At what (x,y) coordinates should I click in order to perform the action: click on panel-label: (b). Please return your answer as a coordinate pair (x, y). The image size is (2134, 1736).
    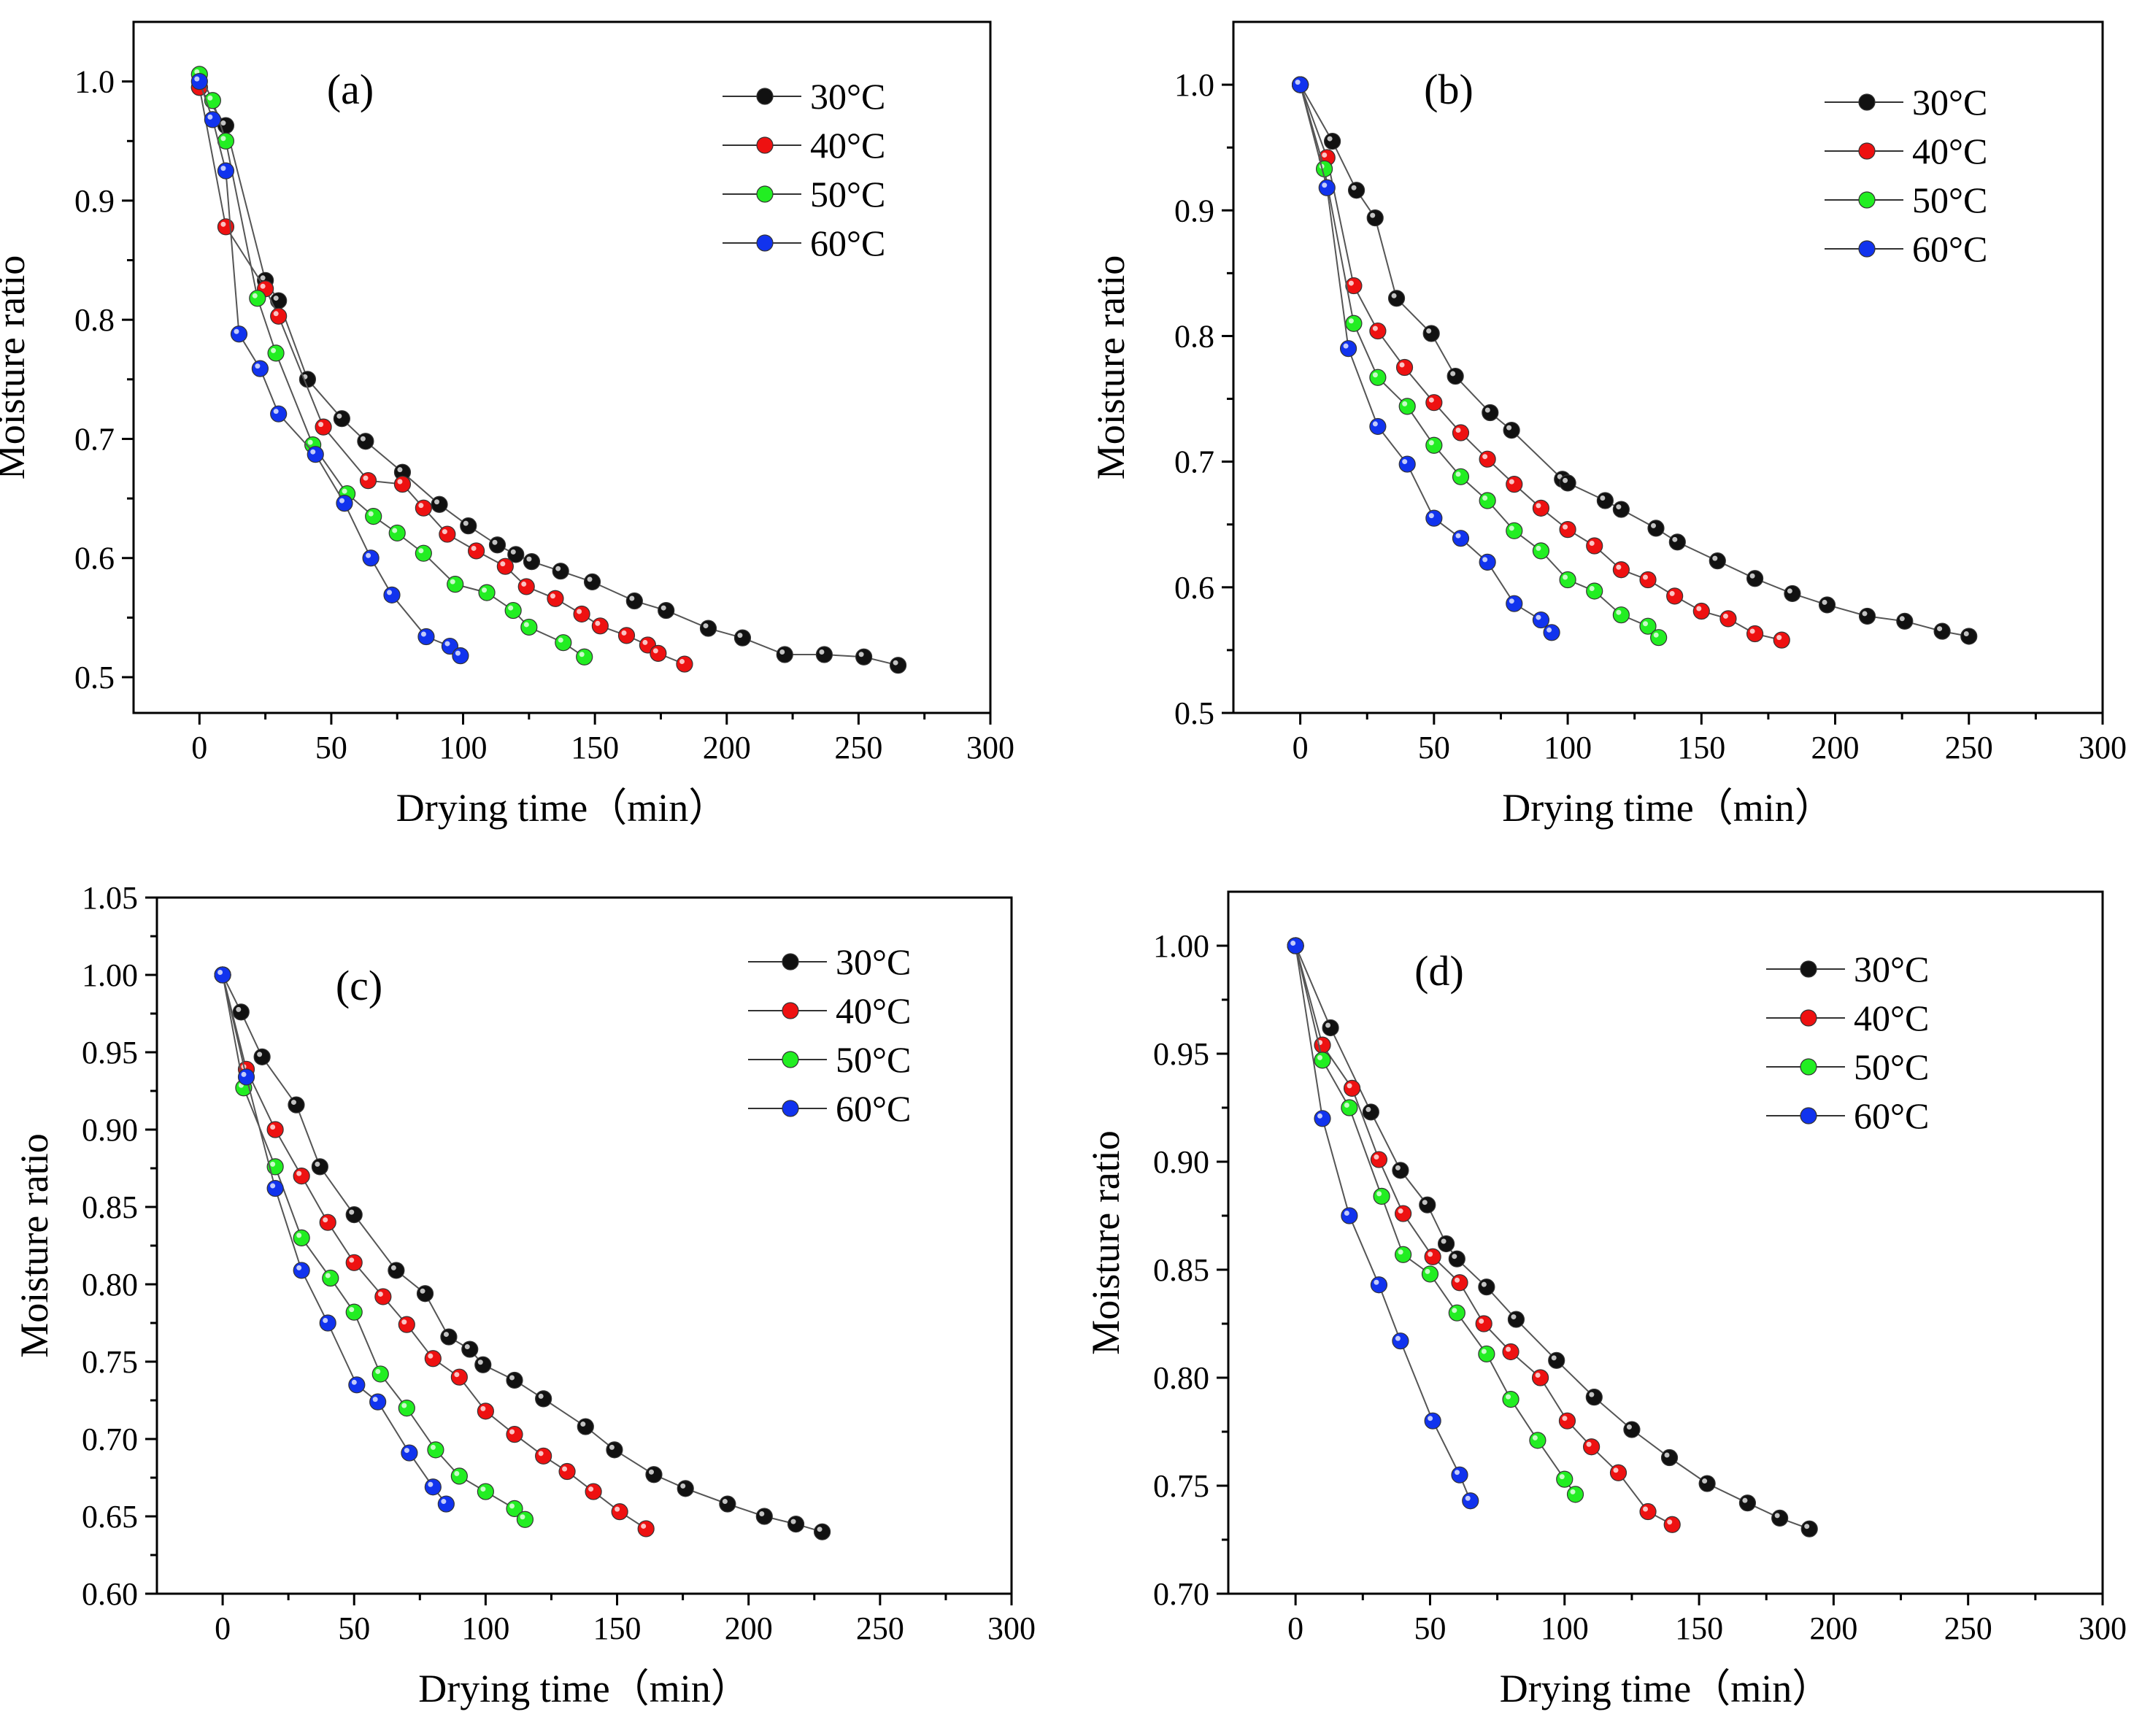
    Looking at the image, I should click on (1449, 89).